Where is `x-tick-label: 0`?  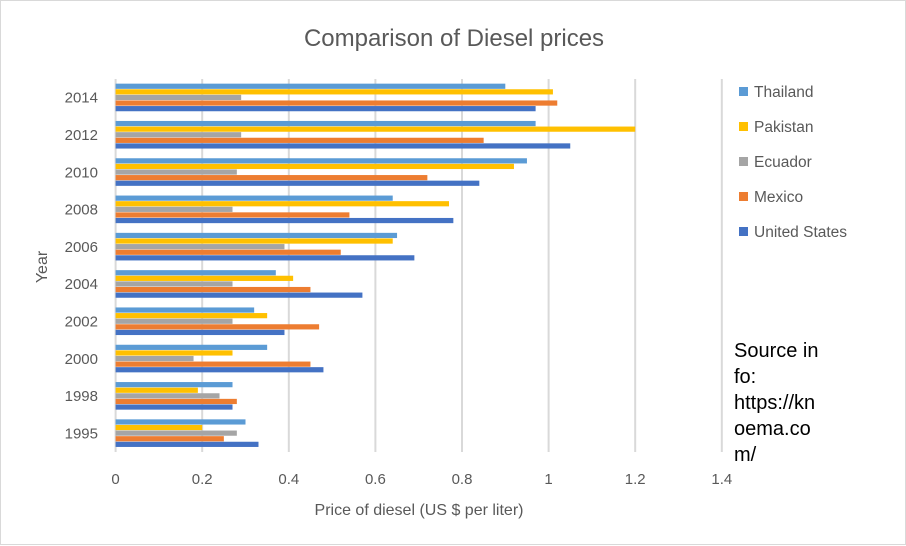 x-tick-label: 0 is located at coordinates (115, 479).